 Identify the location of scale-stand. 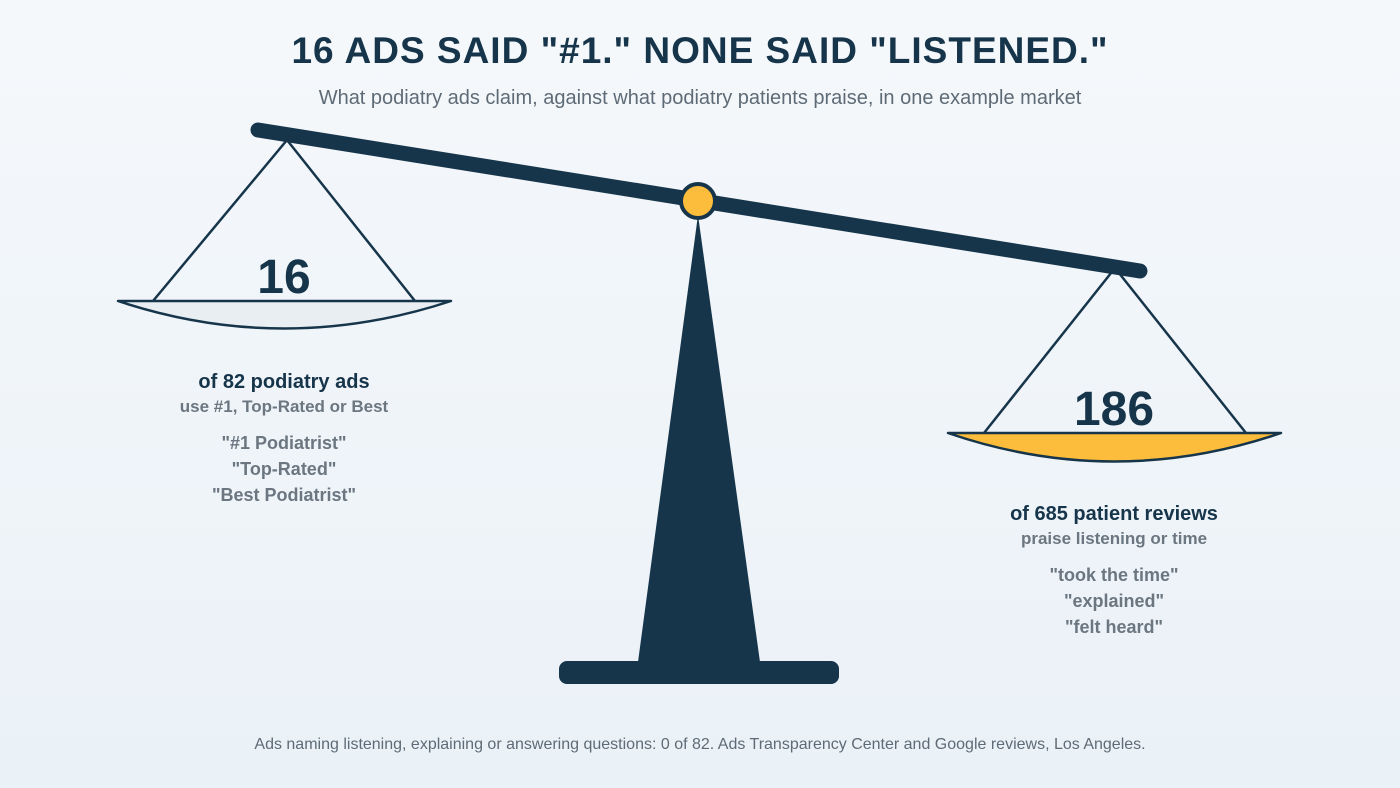
(699, 438).